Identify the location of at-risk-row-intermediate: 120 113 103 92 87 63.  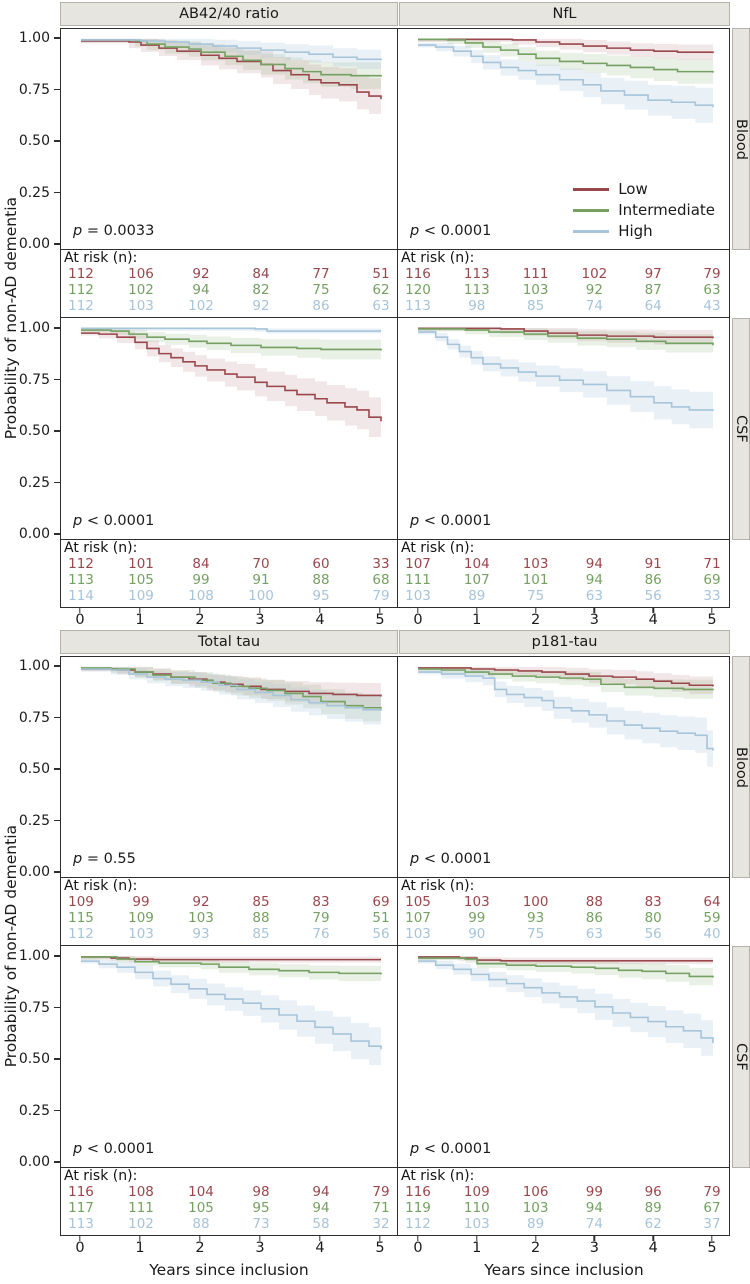
(563, 290).